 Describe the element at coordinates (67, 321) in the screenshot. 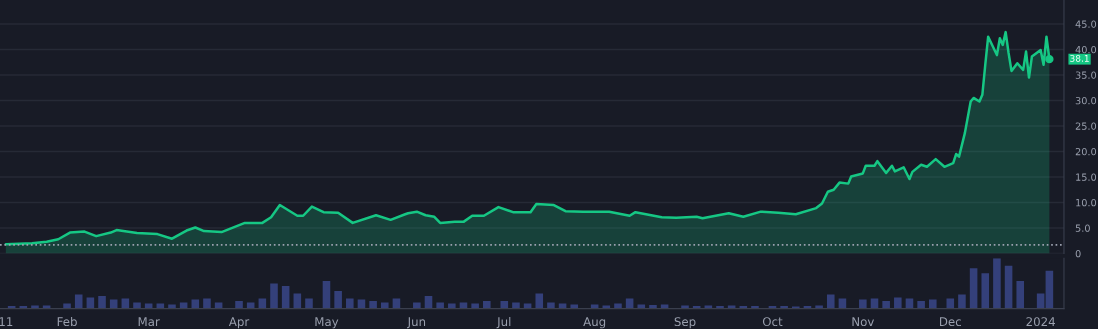

I see `x-tick-label: Feb` at that location.